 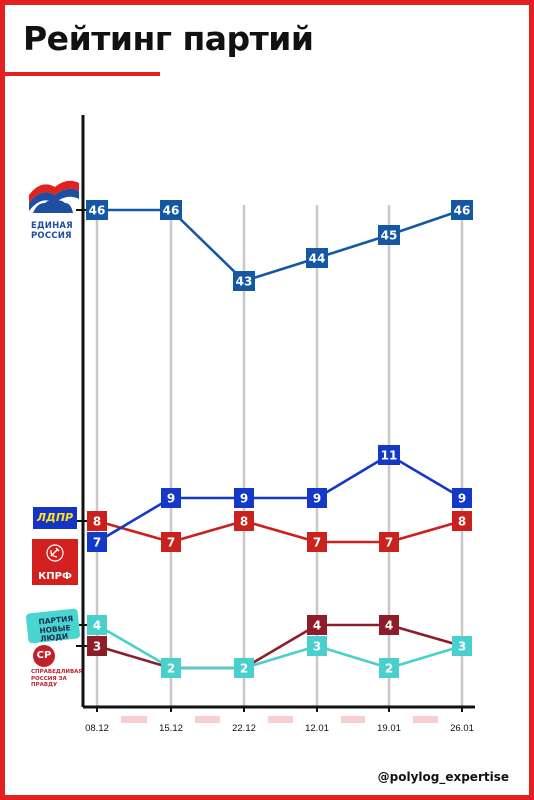 I want to click on page-title: Рейтинг партий, so click(x=168, y=38).